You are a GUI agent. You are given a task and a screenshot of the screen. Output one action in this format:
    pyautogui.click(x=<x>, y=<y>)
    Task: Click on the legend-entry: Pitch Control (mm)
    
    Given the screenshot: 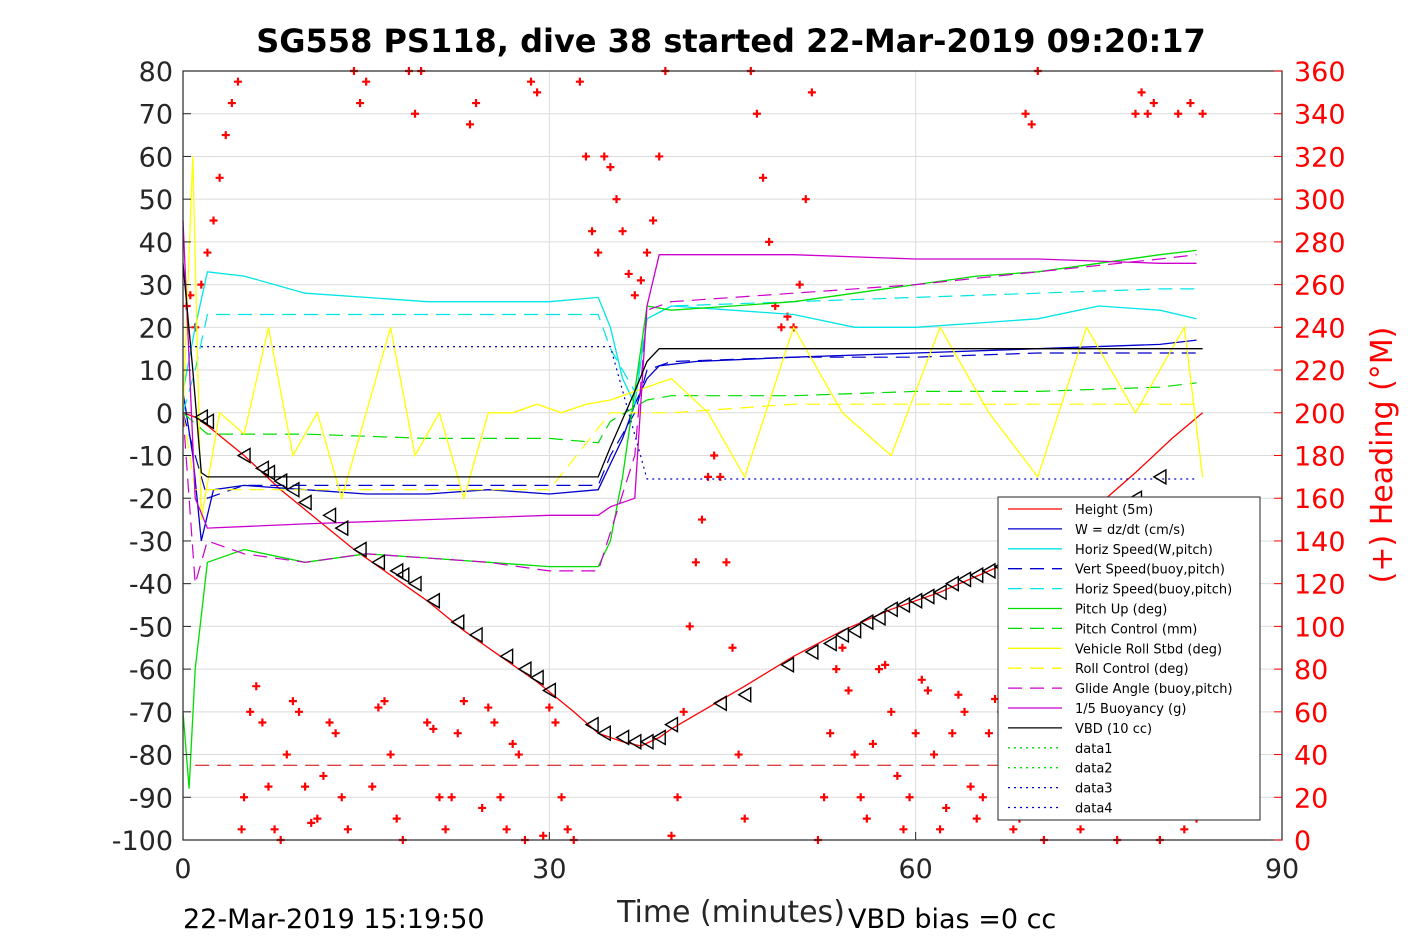 What is the action you would take?
    pyautogui.click(x=1136, y=629)
    